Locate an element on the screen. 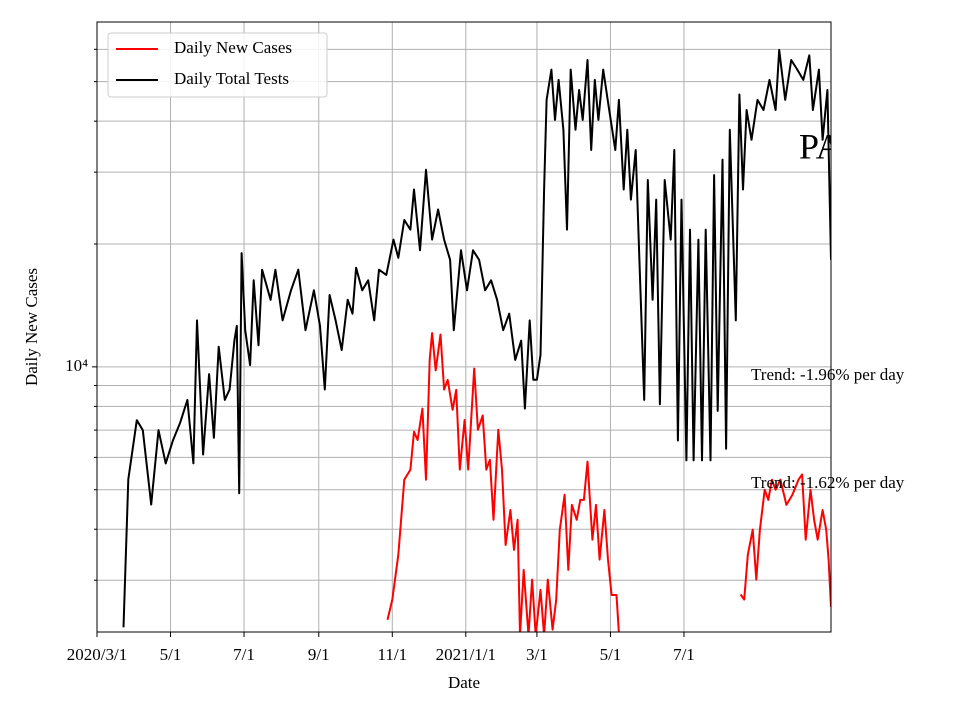 The width and height of the screenshot is (960, 720). annotation: PA is located at coordinates (820, 146).